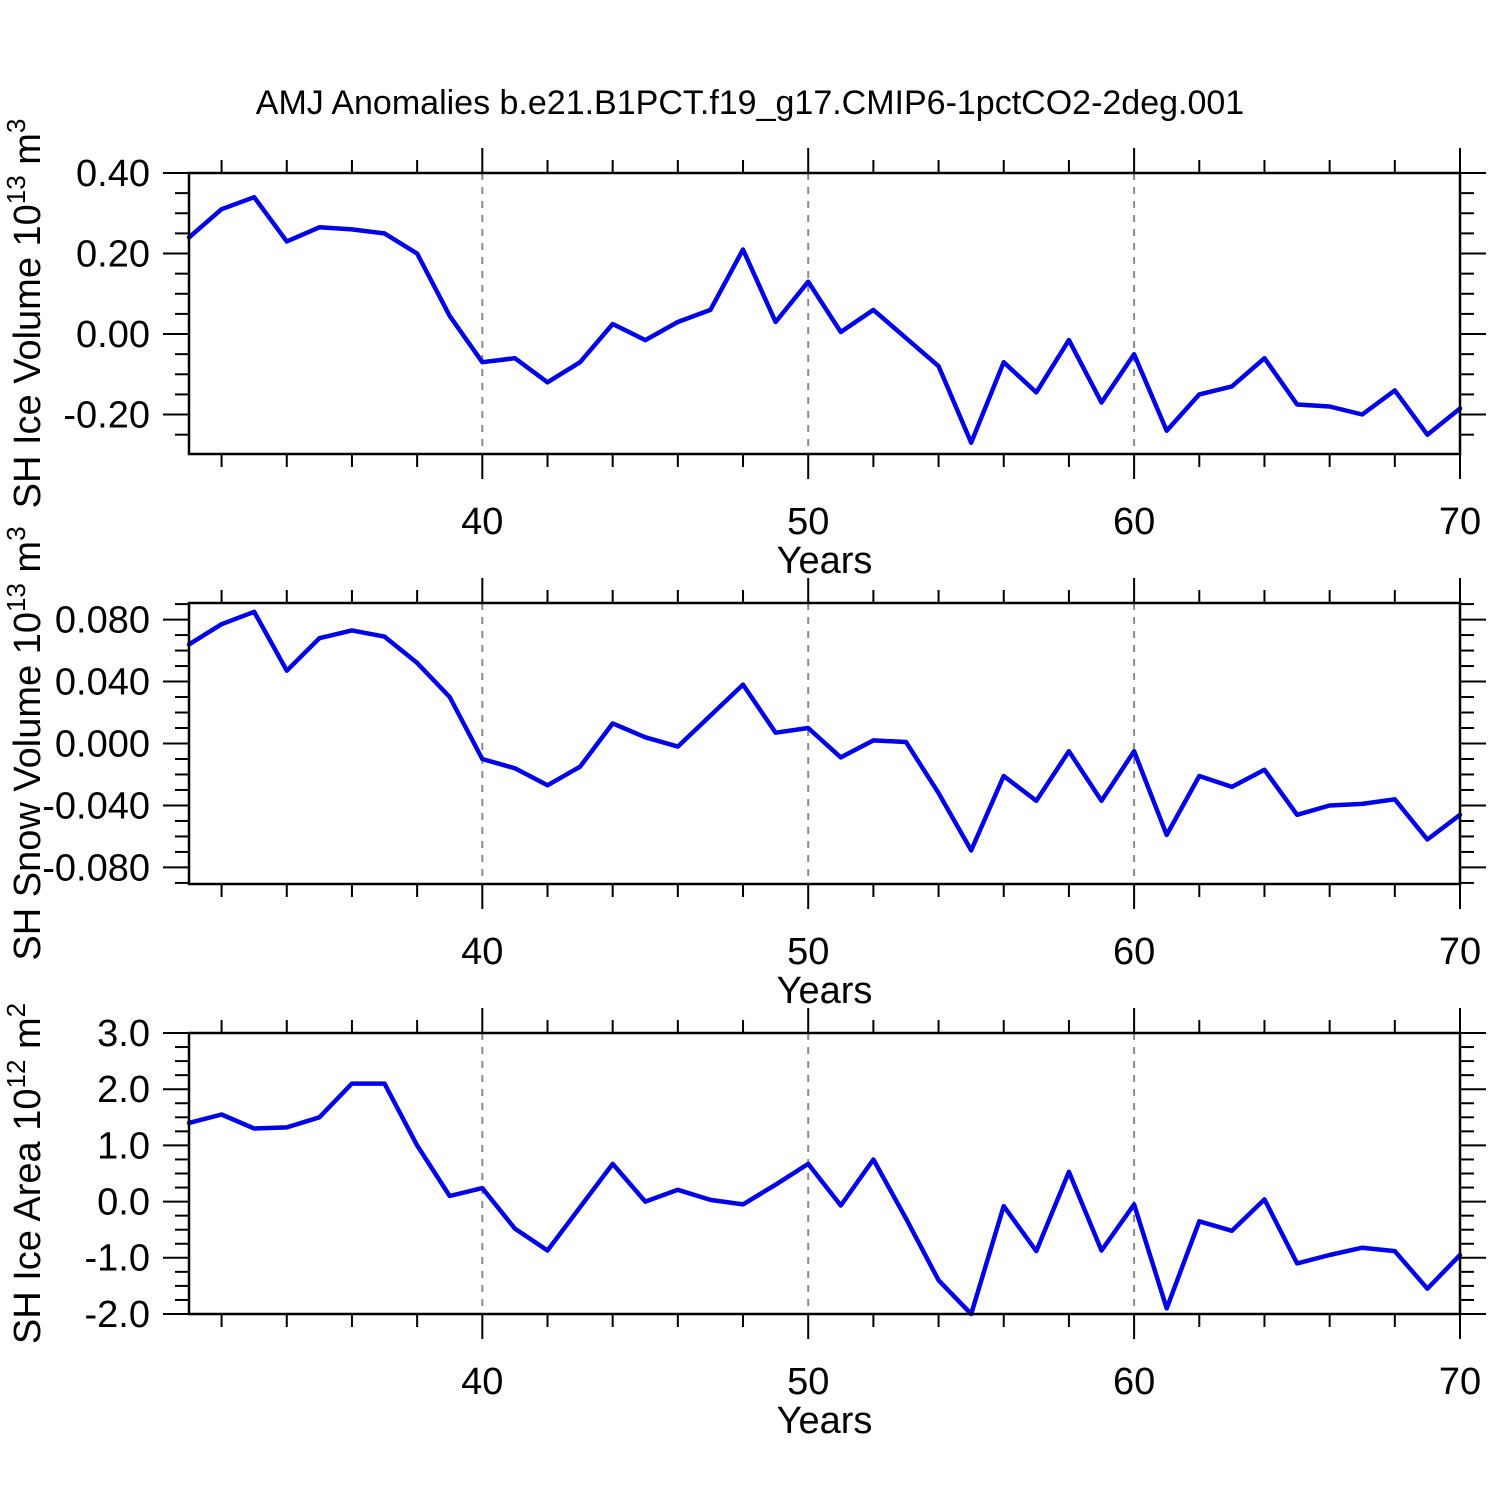 The image size is (1500, 1500). I want to click on ytick-label: 0.040, so click(102, 682).